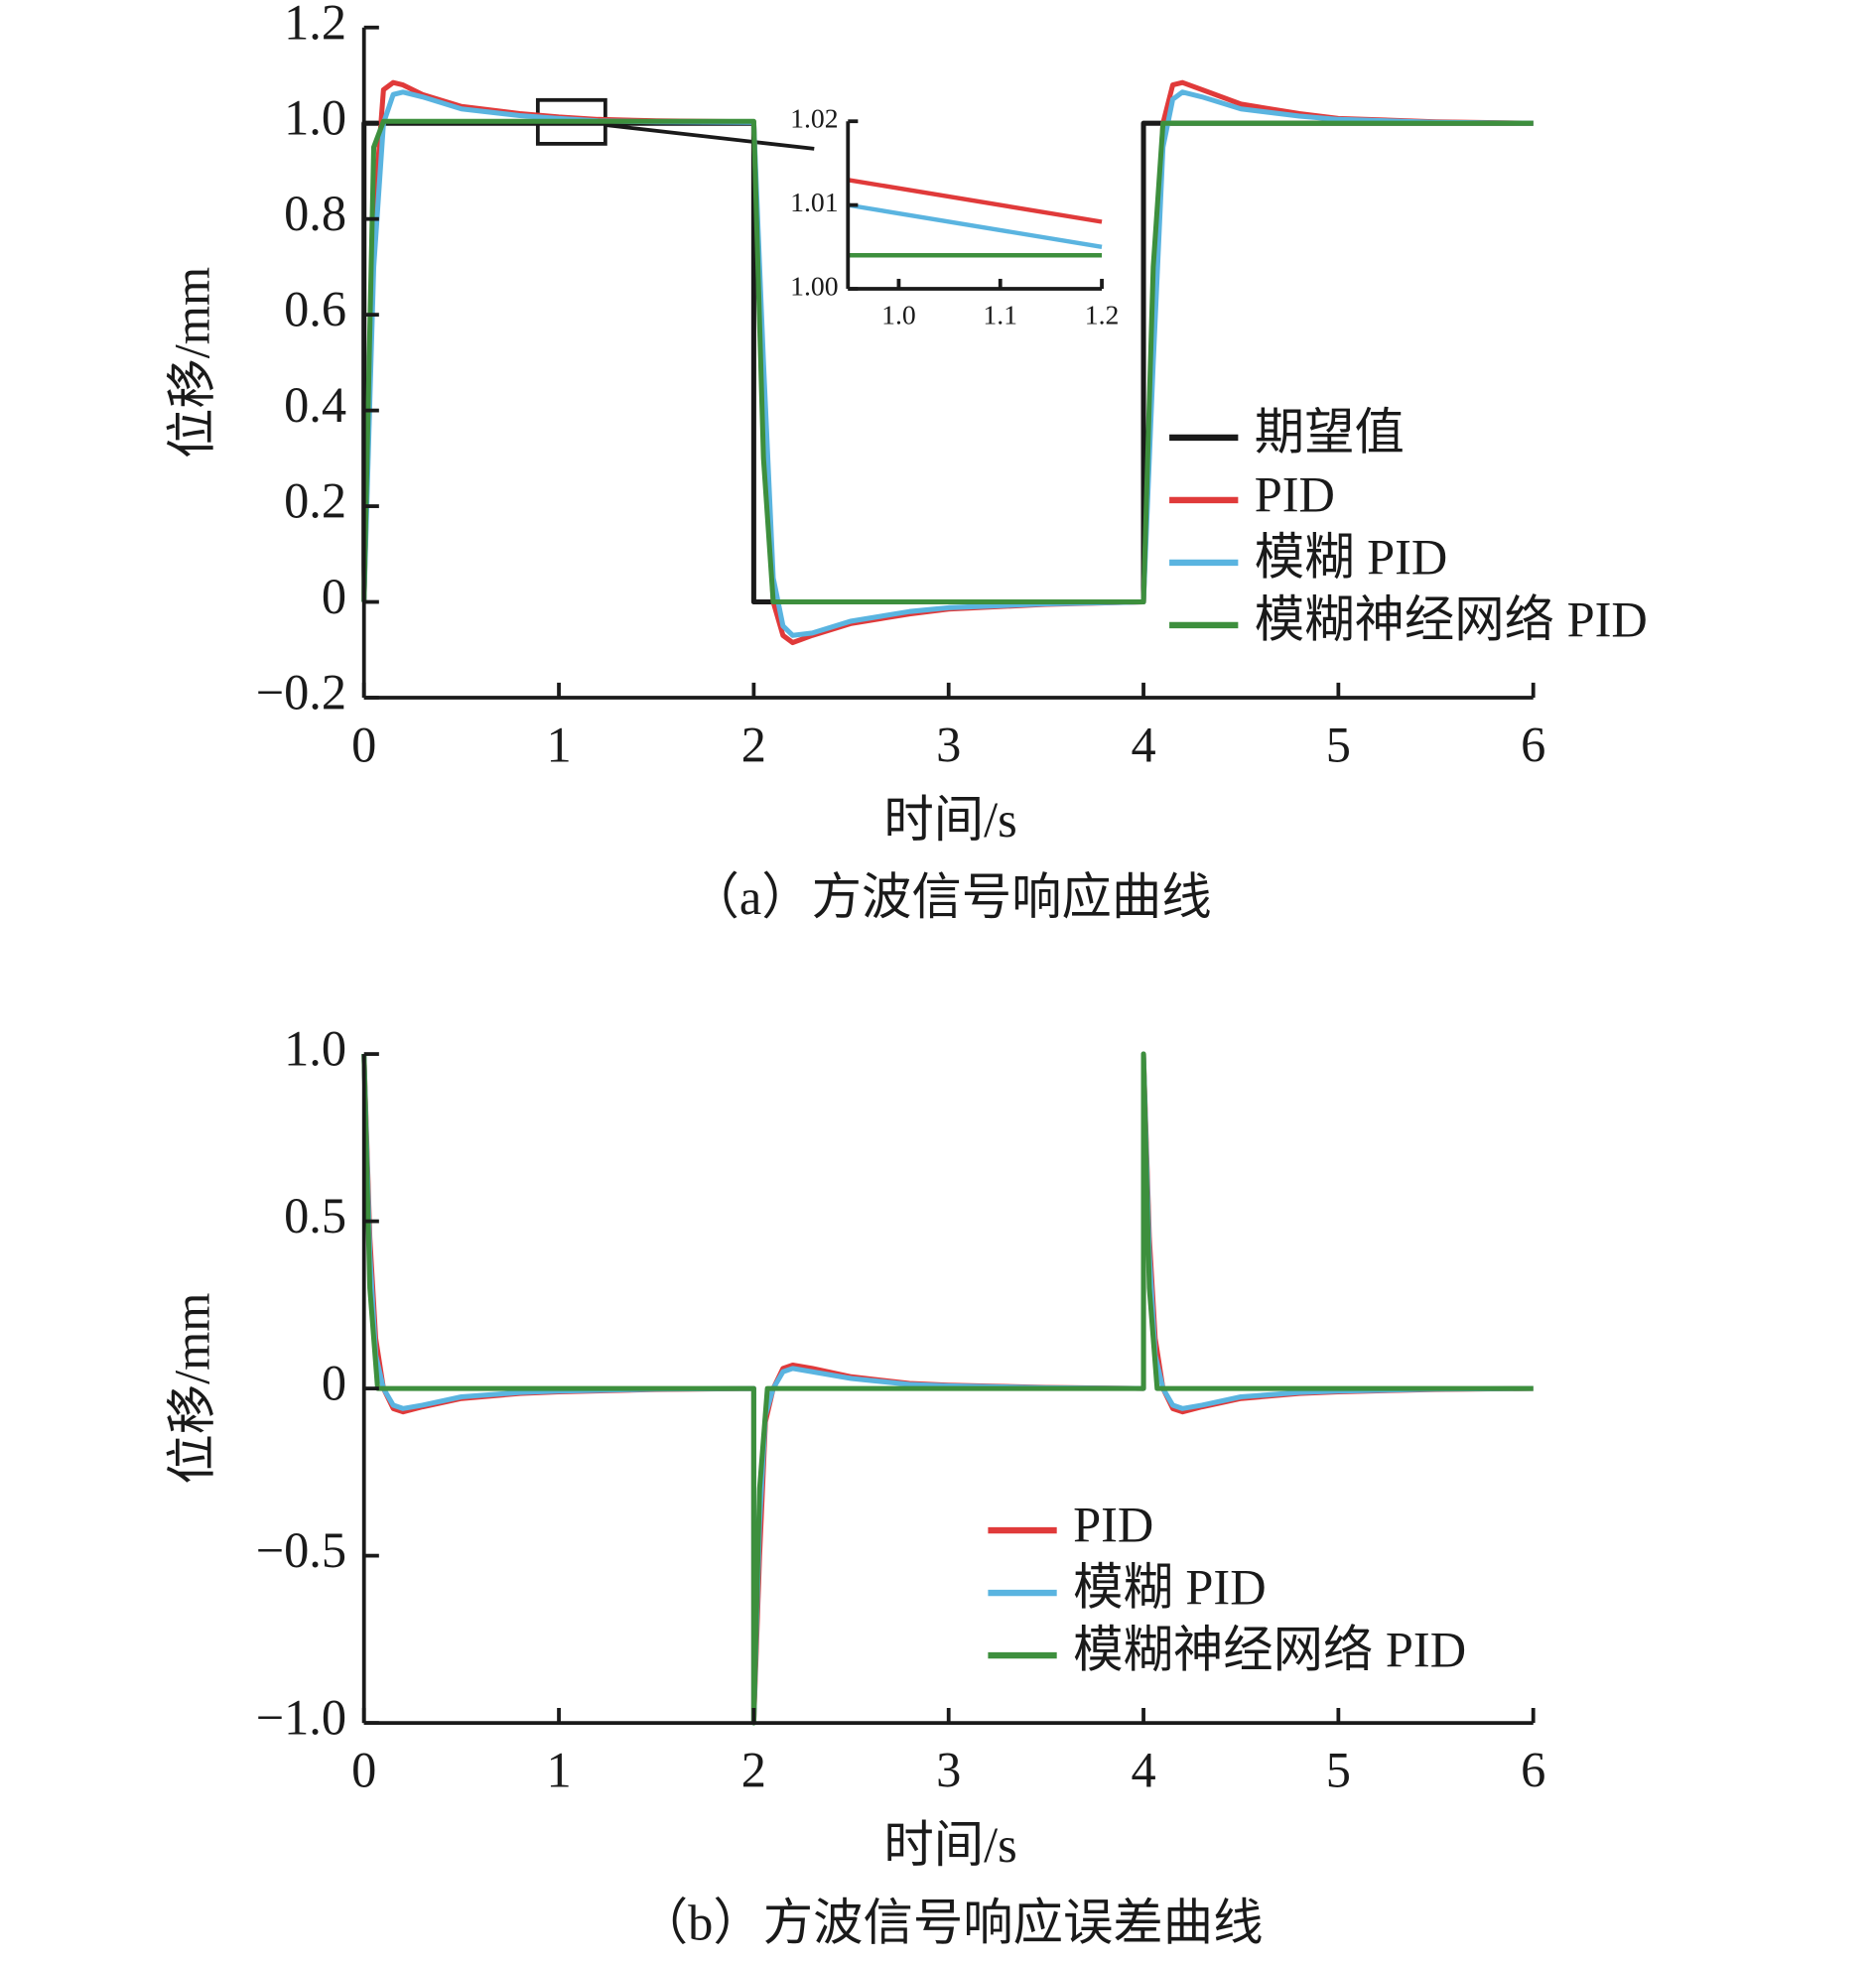 This screenshot has width=1876, height=1963. Describe the element at coordinates (814, 202) in the screenshot. I see `y-tick-label: 1.01` at that location.